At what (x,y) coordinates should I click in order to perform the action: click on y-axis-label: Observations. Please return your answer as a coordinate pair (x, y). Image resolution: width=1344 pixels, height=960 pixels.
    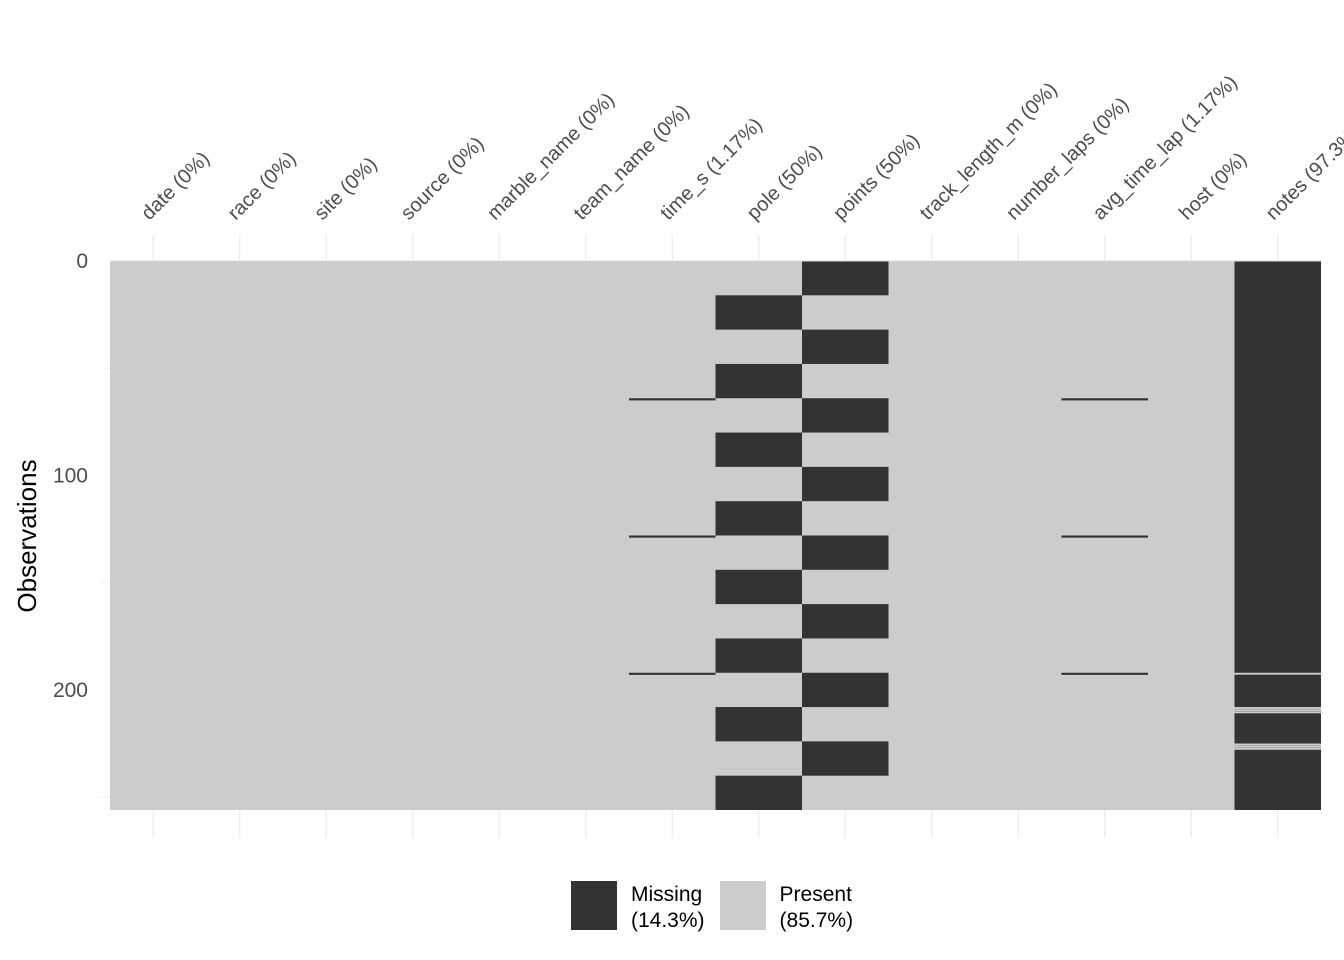
    Looking at the image, I should click on (27, 535).